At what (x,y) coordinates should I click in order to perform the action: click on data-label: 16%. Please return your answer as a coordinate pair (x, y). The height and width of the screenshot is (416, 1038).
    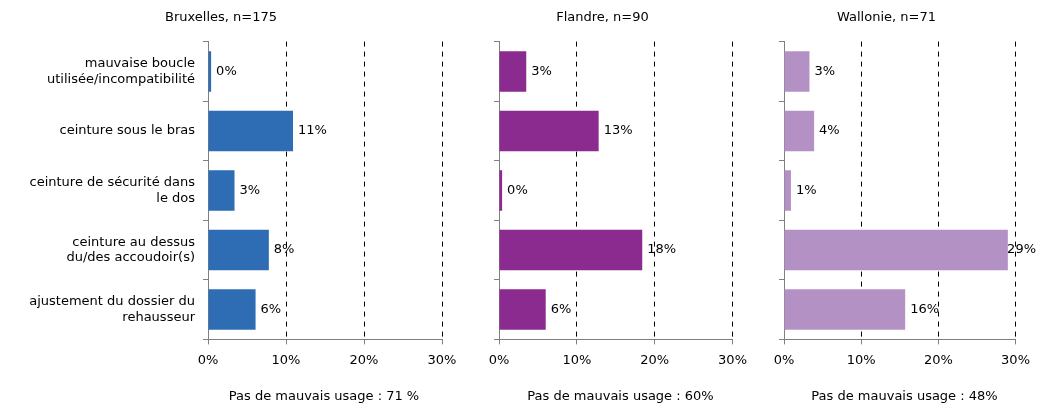
    Looking at the image, I should click on (925, 308).